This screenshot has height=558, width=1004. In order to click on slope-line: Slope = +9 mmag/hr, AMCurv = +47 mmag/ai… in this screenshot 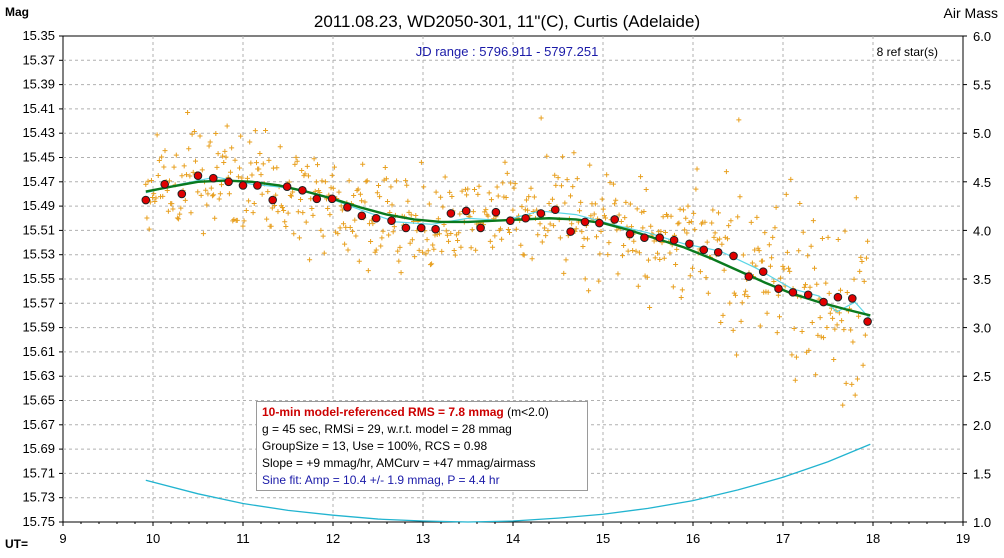, I will do `click(399, 463)`.